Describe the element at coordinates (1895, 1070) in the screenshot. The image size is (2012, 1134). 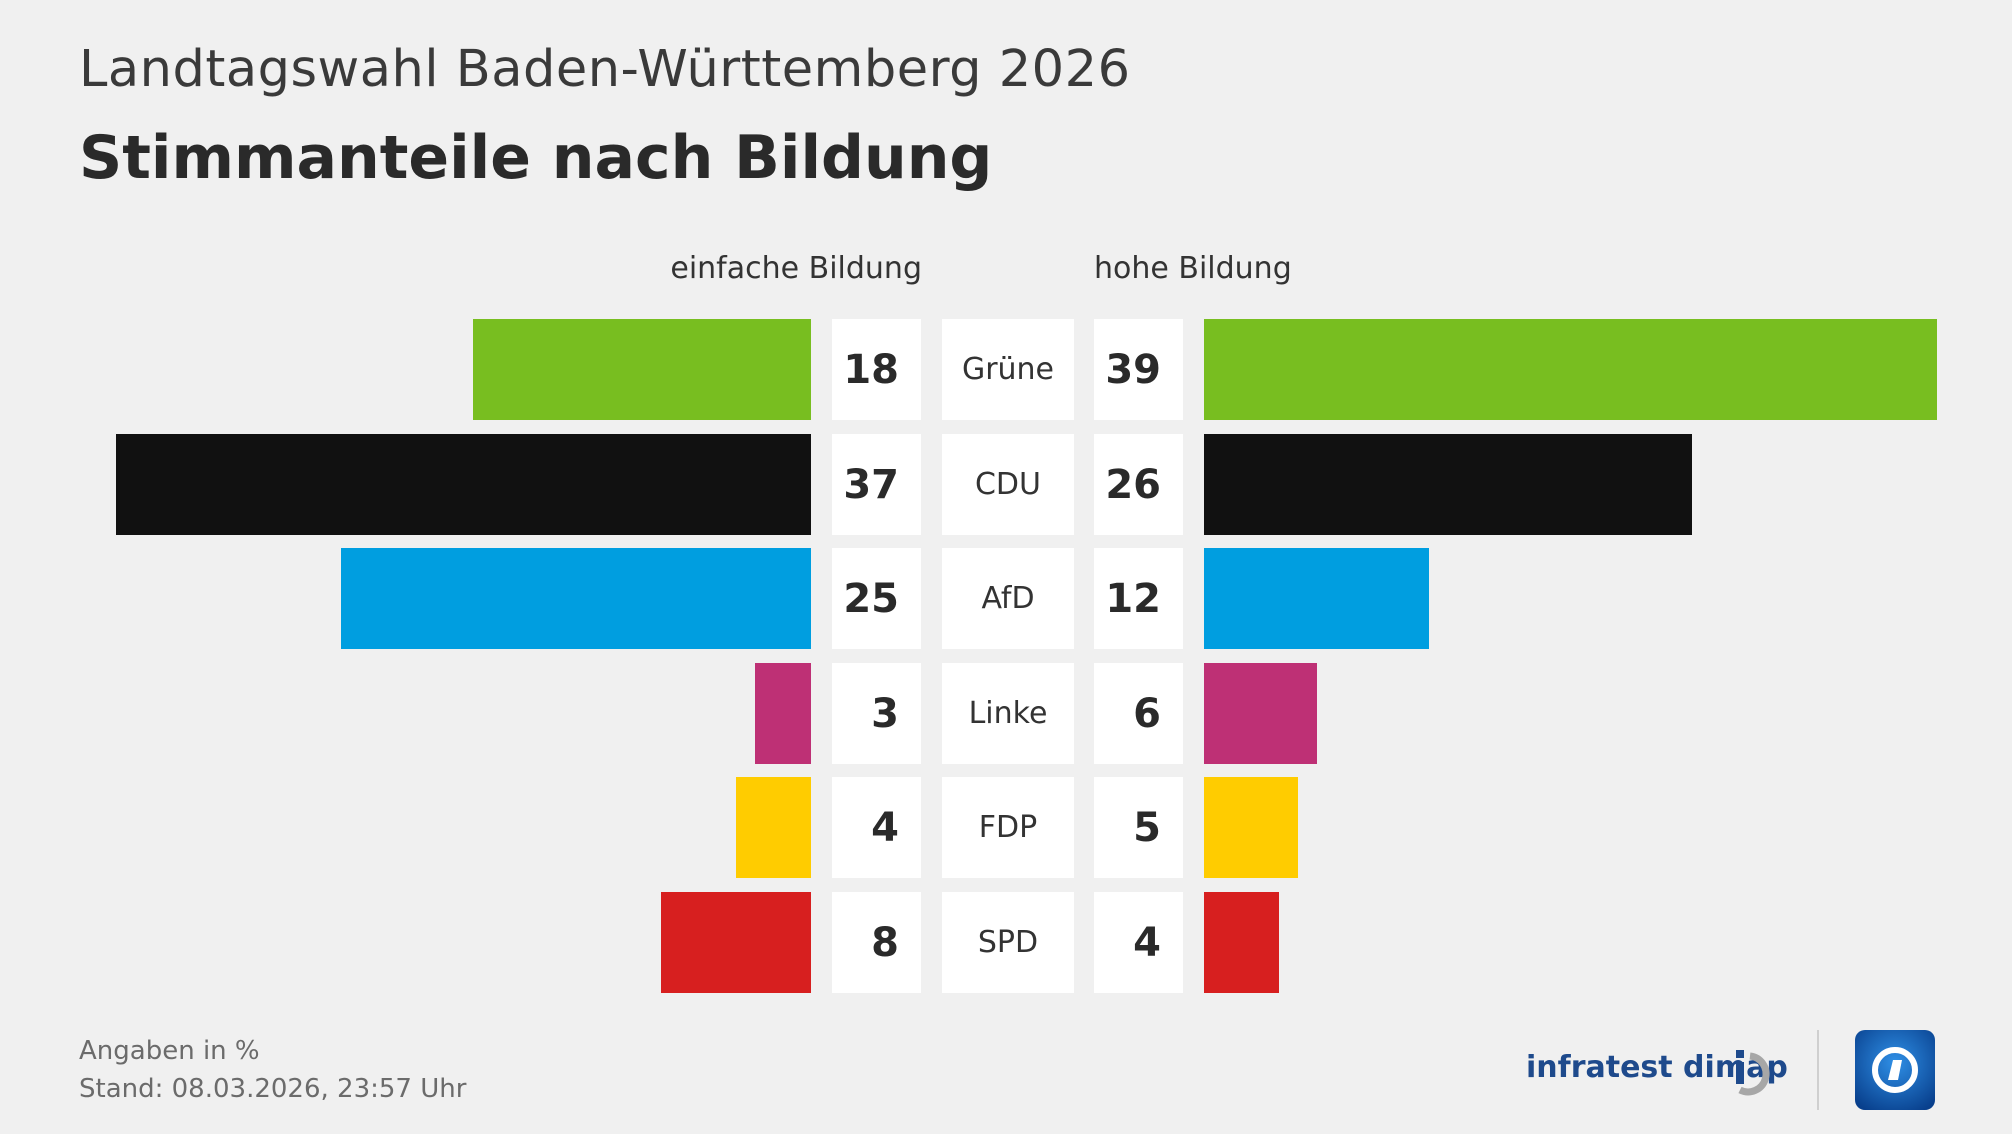
I see `ard-logo-icon` at that location.